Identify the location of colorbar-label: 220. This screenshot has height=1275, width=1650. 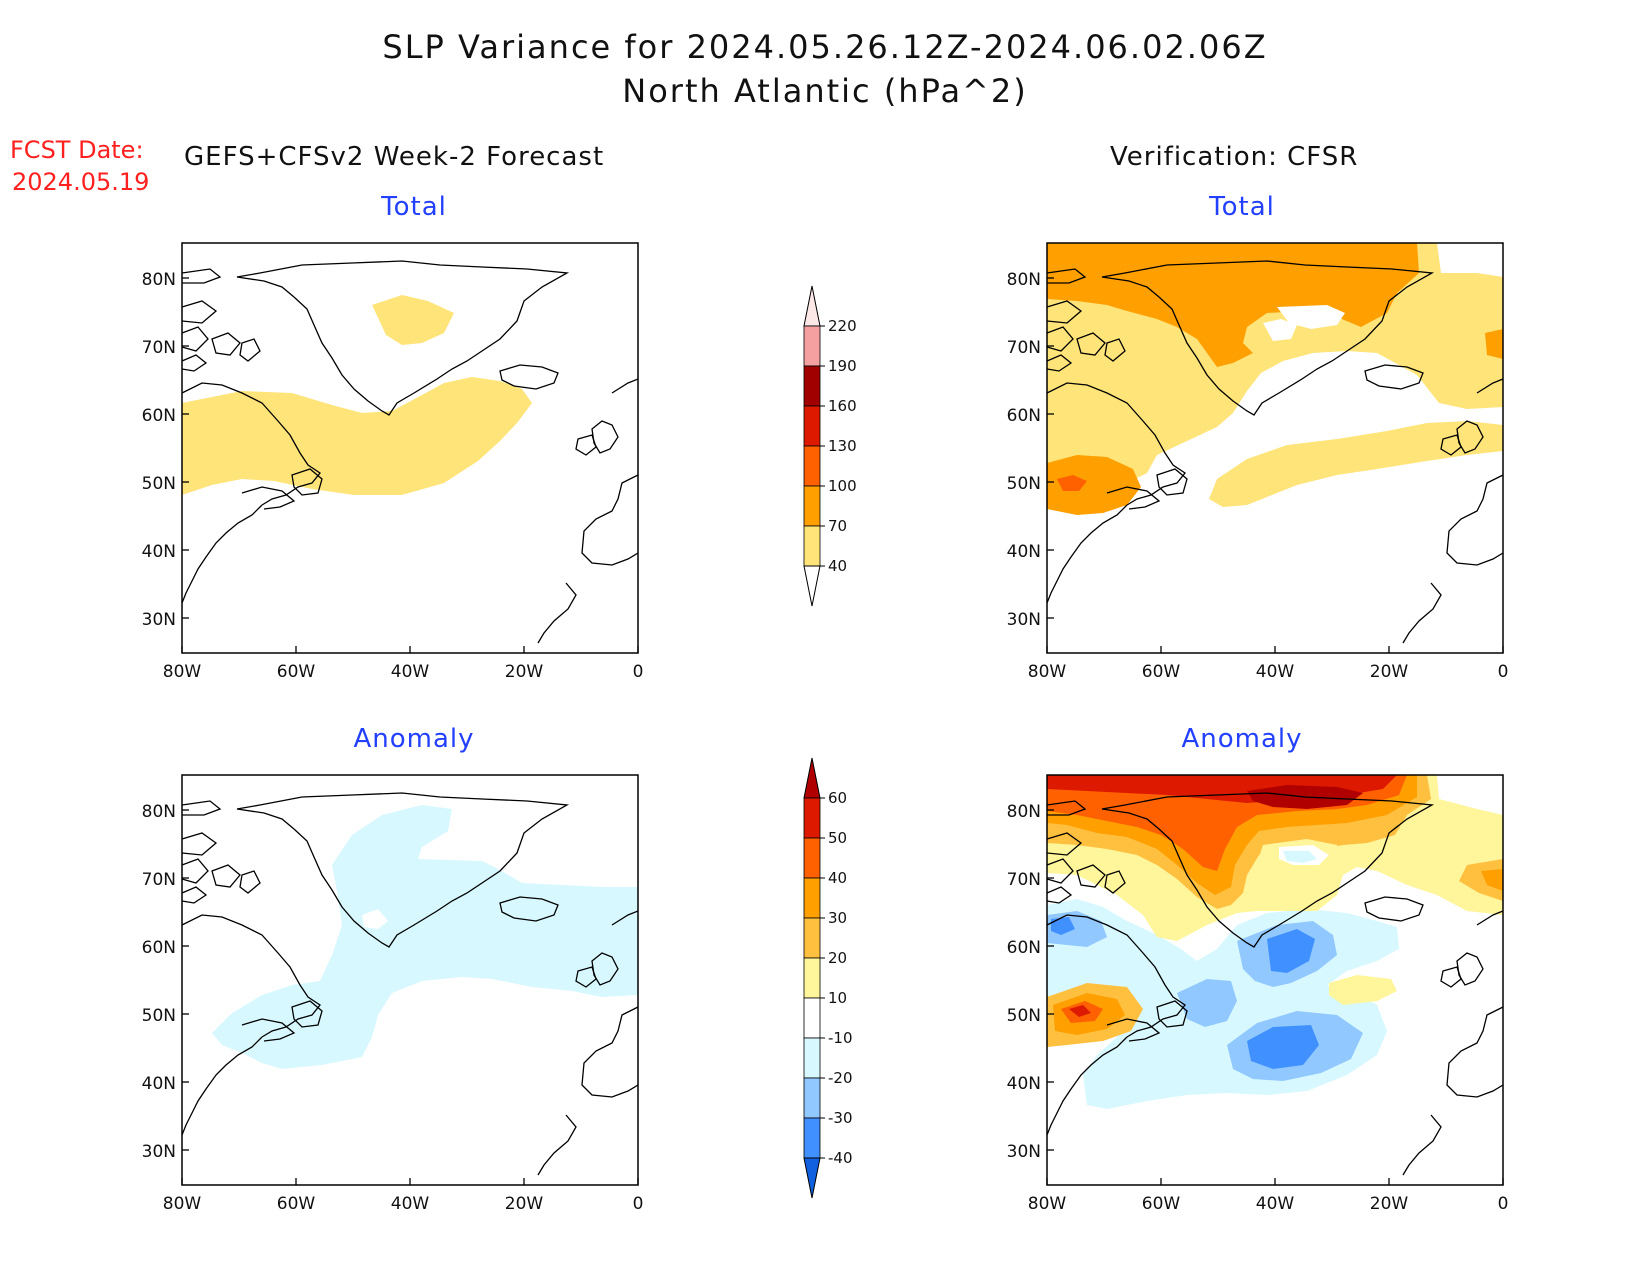
(842, 326).